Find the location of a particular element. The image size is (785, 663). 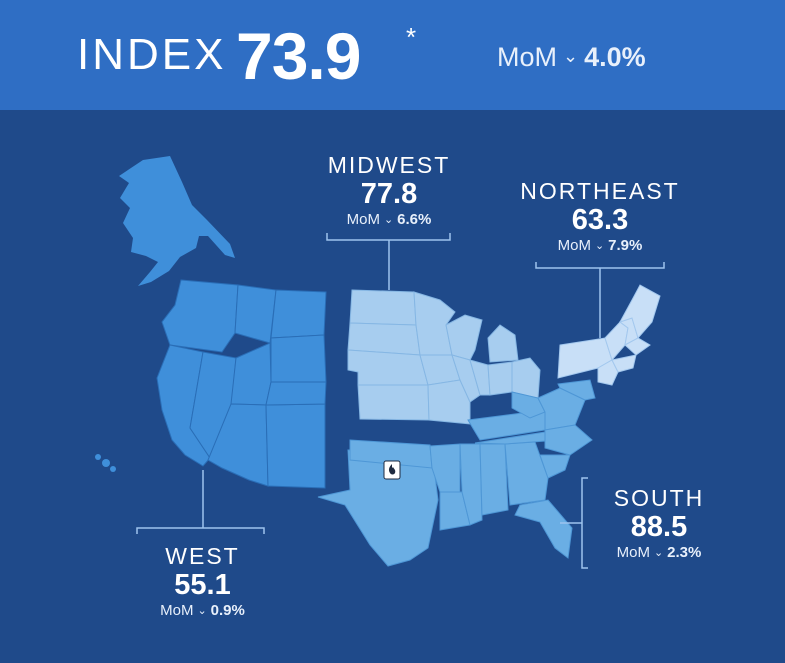

header-mom-value: 4.0% is located at coordinates (615, 57).